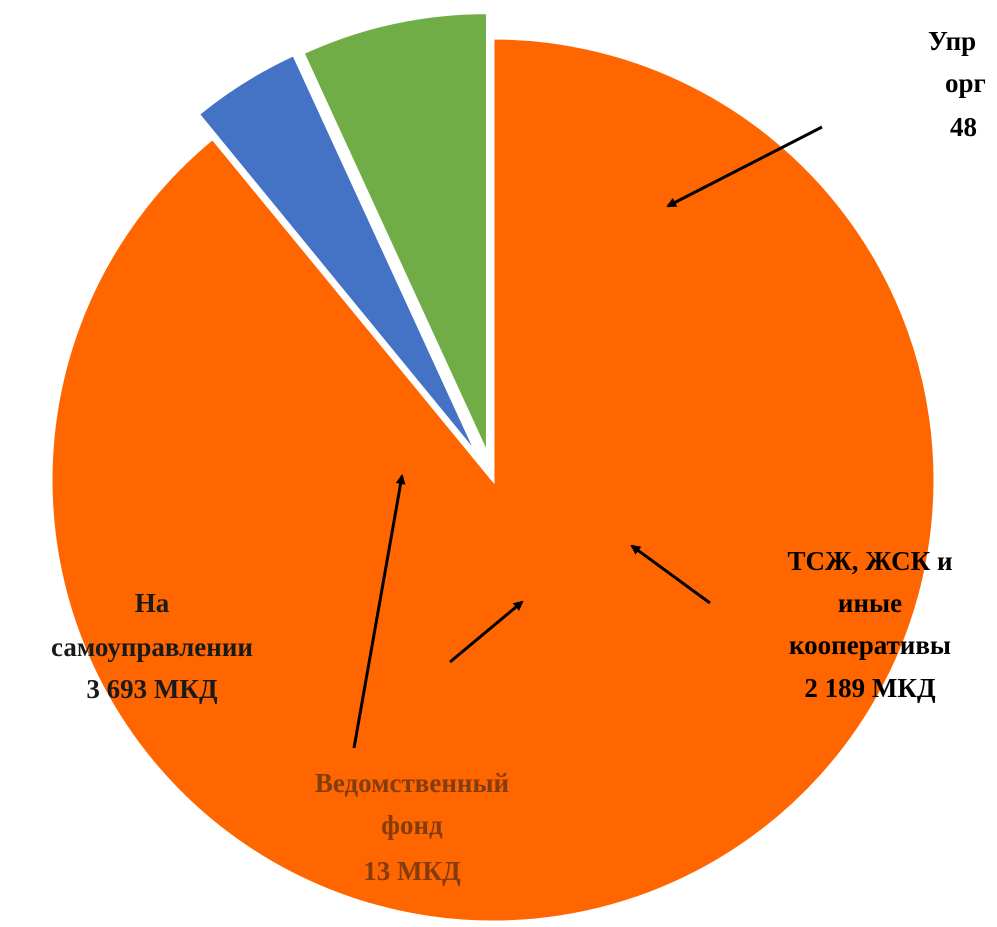  I want to click on slice-label: Упр, so click(952, 41).